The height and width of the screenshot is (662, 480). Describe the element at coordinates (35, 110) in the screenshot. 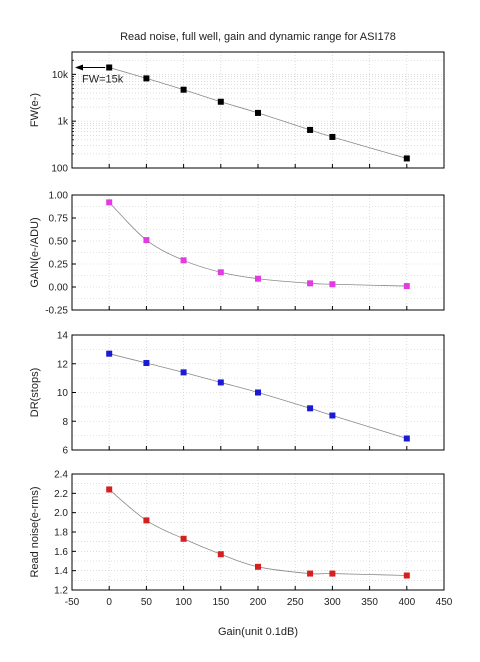

I see `y-axis-label: FW(e-)` at that location.